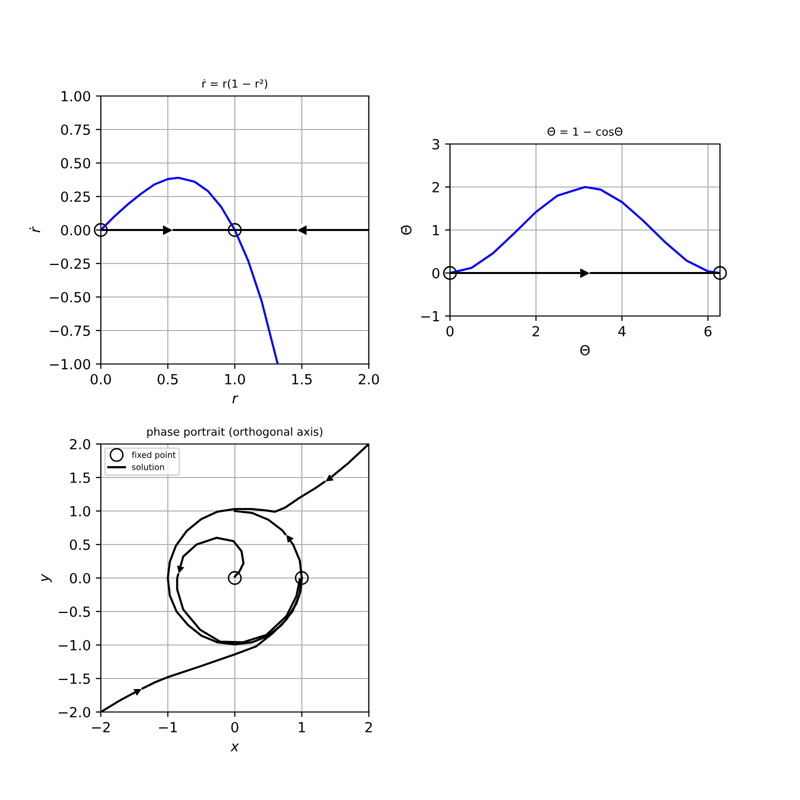  I want to click on annotation: ◀, so click(302, 230).